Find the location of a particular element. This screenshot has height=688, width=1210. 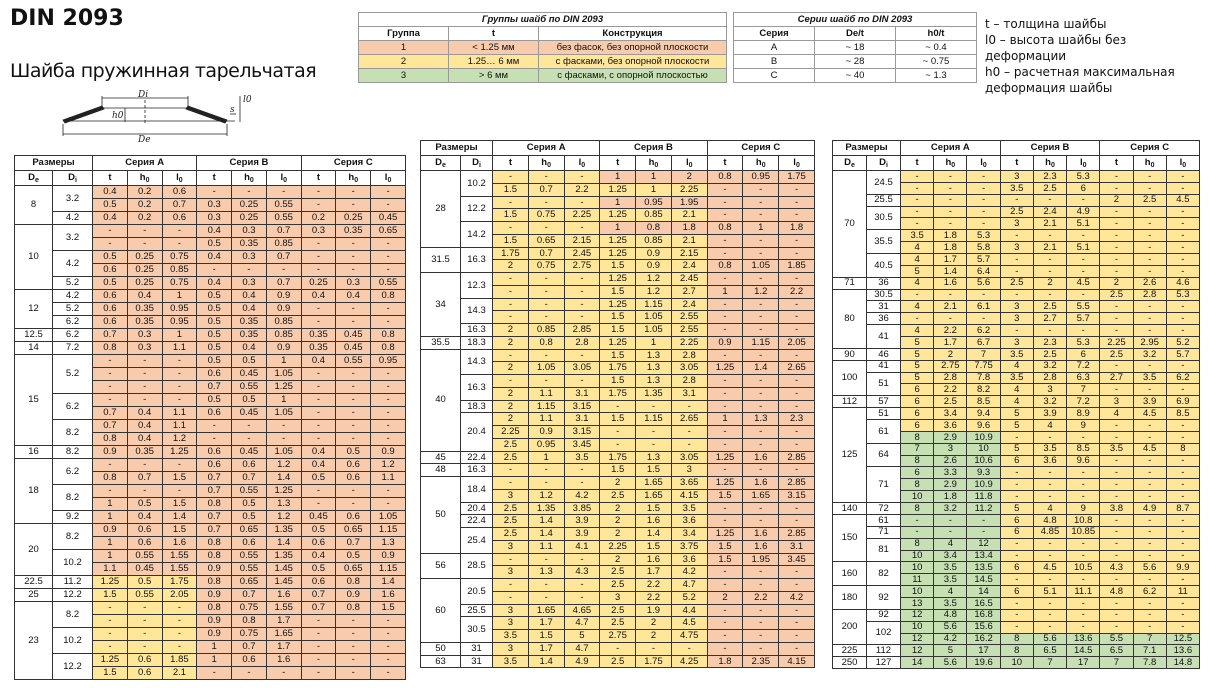

value-cell: 4.5 is located at coordinates (1149, 449).